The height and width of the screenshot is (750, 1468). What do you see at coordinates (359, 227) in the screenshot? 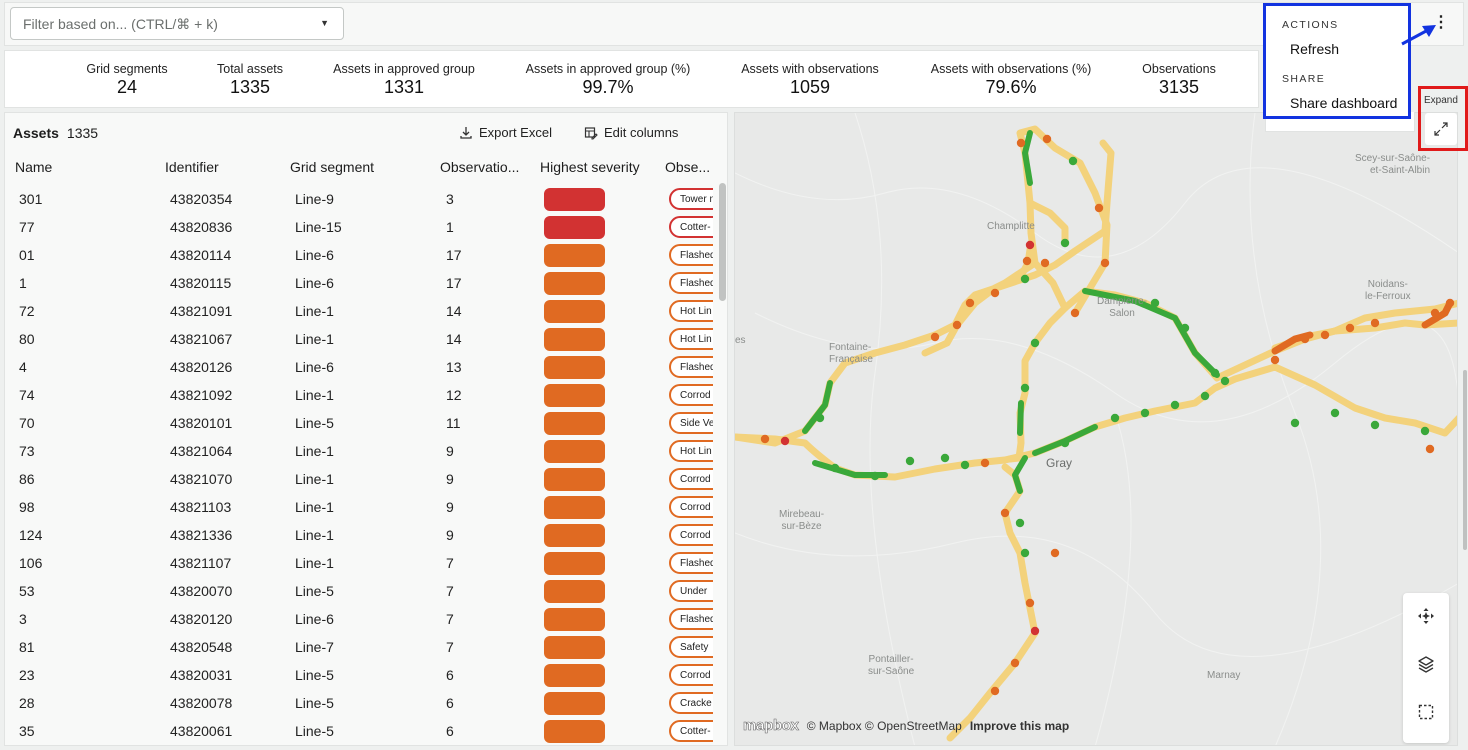
I see `table-row: 77 43820836 Line-15 1 Cotter-` at bounding box center [359, 227].